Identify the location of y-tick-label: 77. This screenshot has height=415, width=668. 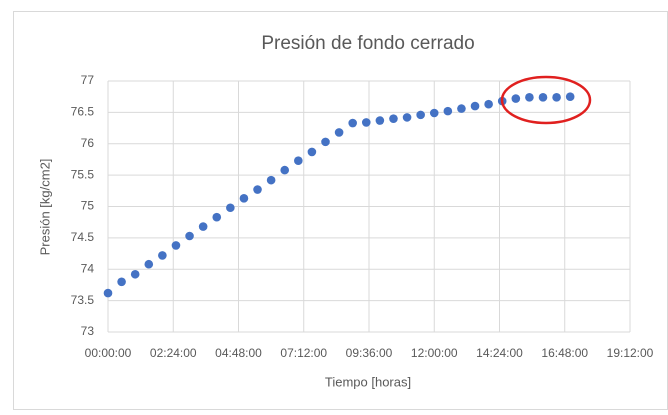
(88, 80).